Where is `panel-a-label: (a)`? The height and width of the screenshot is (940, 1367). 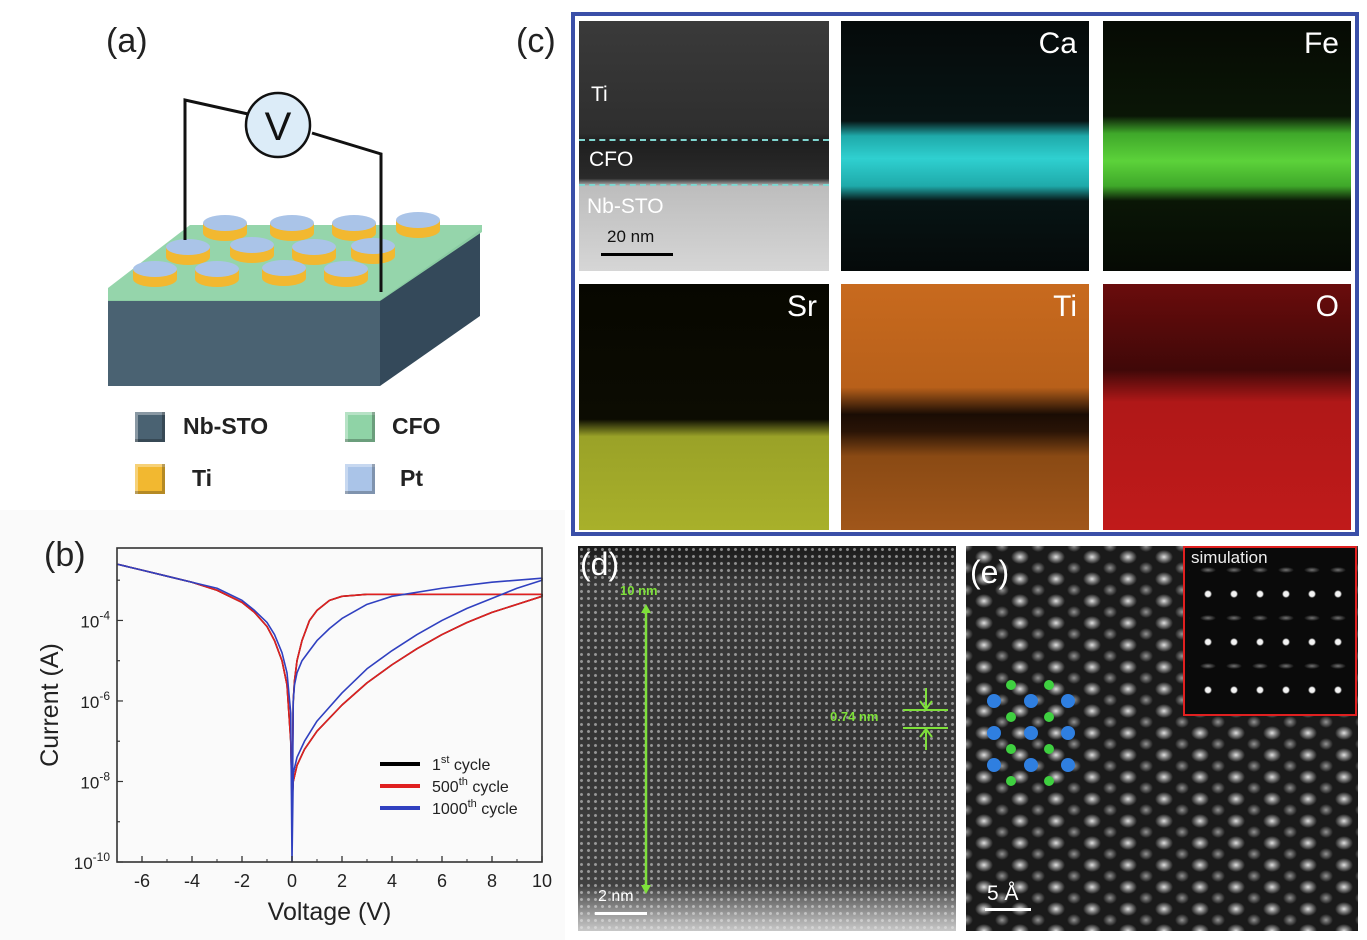 panel-a-label: (a) is located at coordinates (127, 41).